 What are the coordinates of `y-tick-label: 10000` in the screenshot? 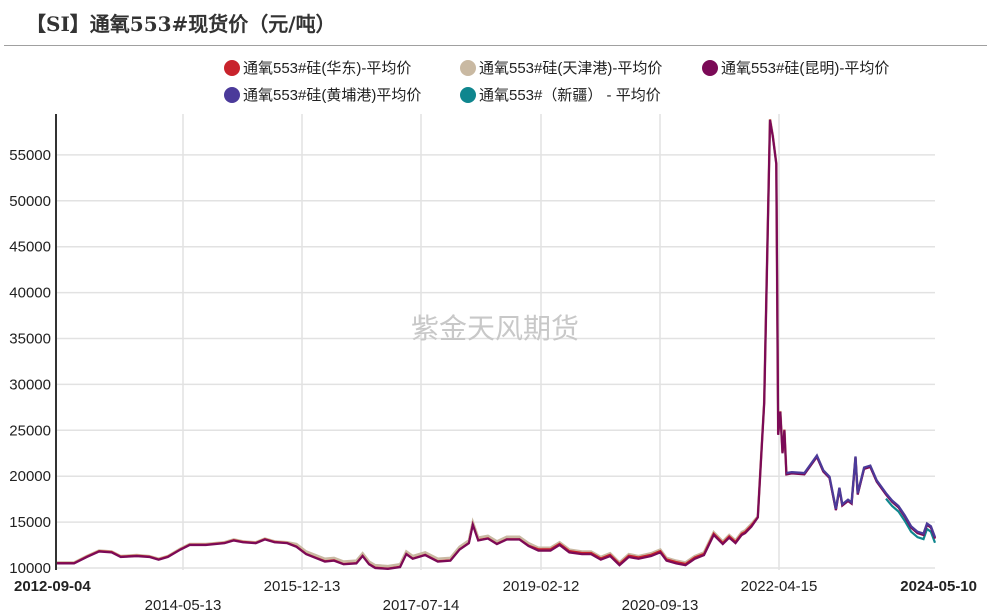 It's located at (30, 568).